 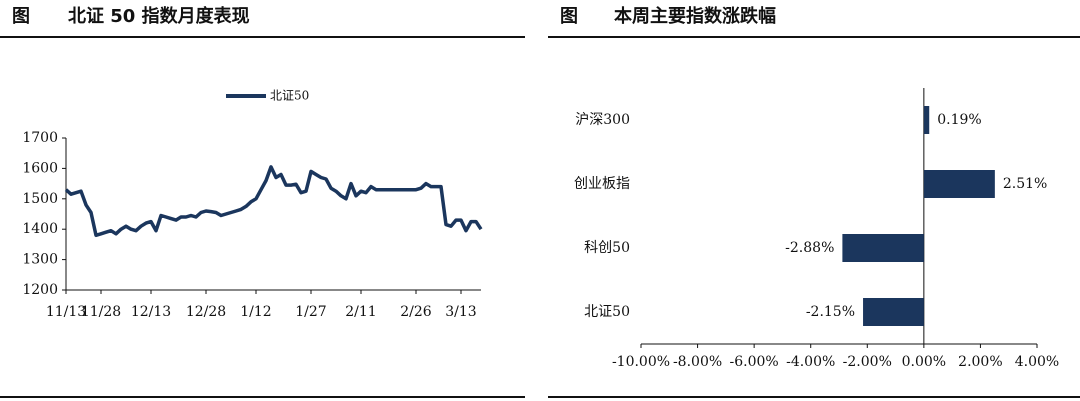 I want to click on x-tick-label: 11/13, so click(x=66, y=312).